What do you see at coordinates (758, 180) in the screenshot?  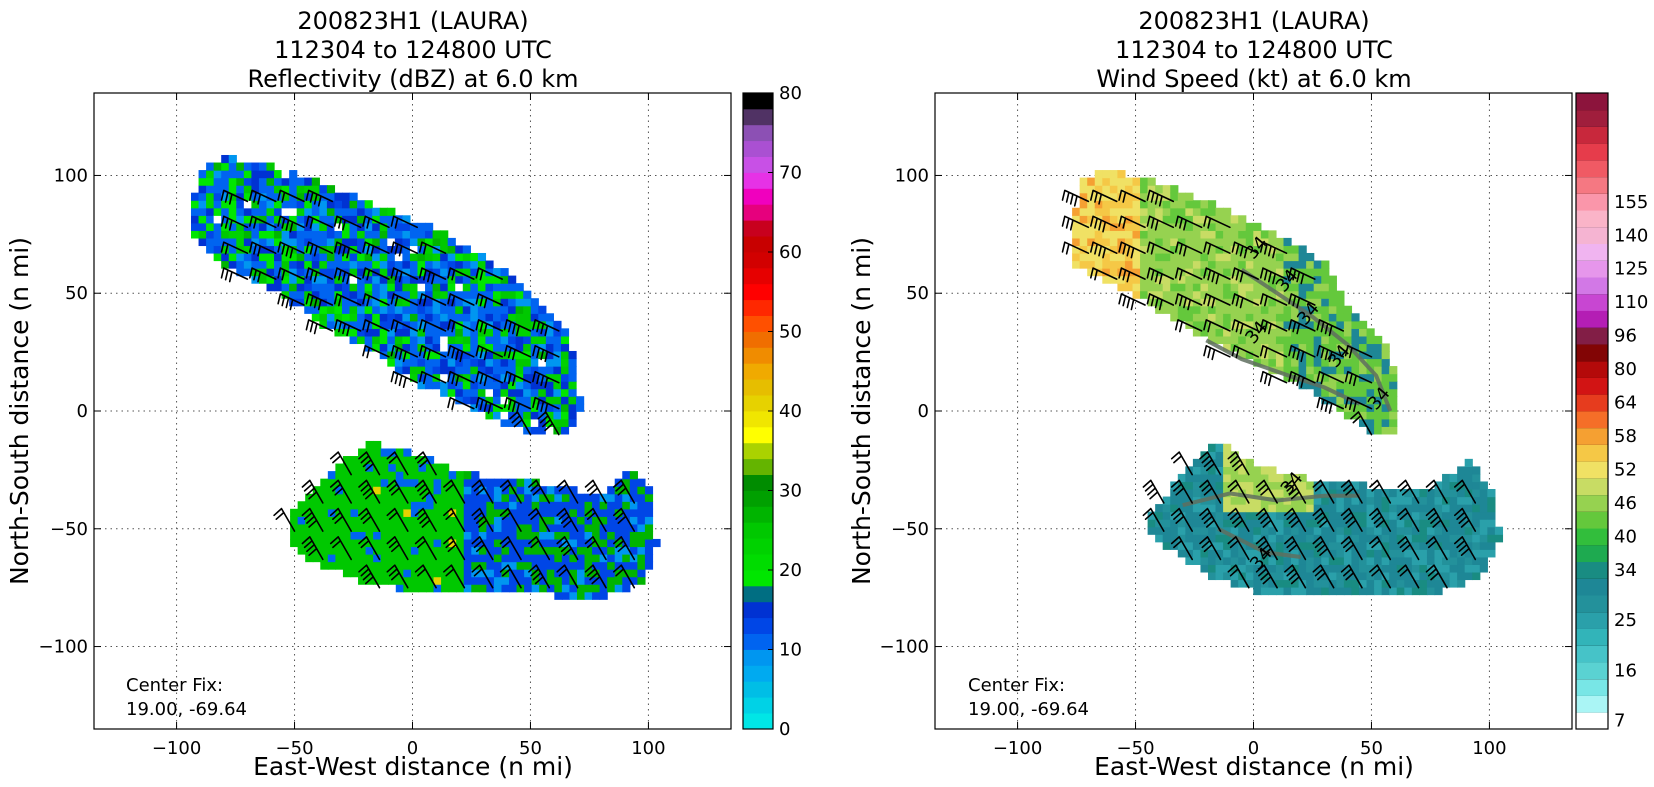 I see `reflectivity-colorbar-bin` at bounding box center [758, 180].